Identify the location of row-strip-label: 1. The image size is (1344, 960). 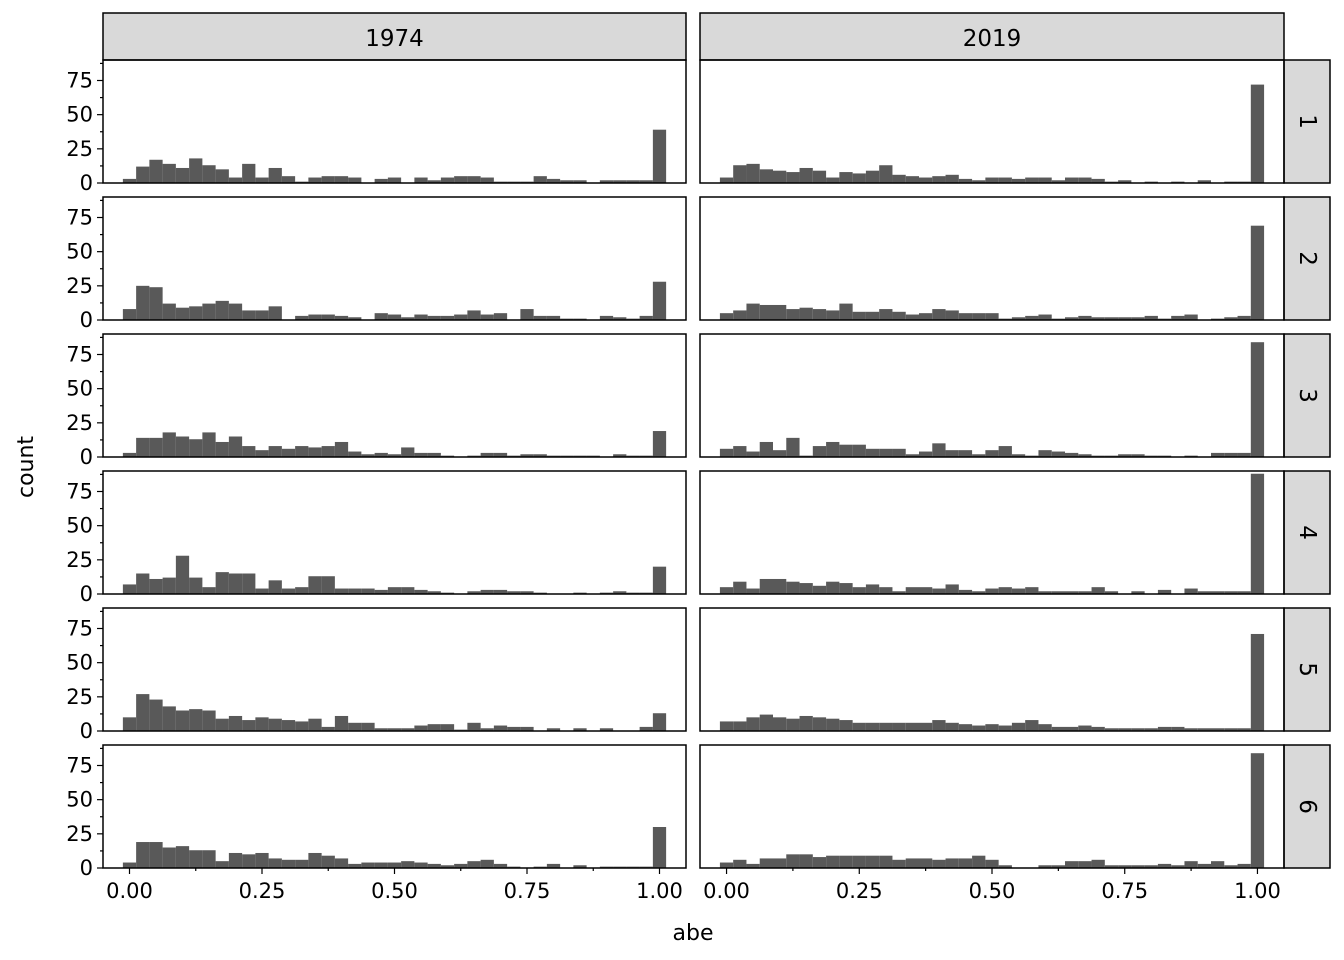
(1307, 121).